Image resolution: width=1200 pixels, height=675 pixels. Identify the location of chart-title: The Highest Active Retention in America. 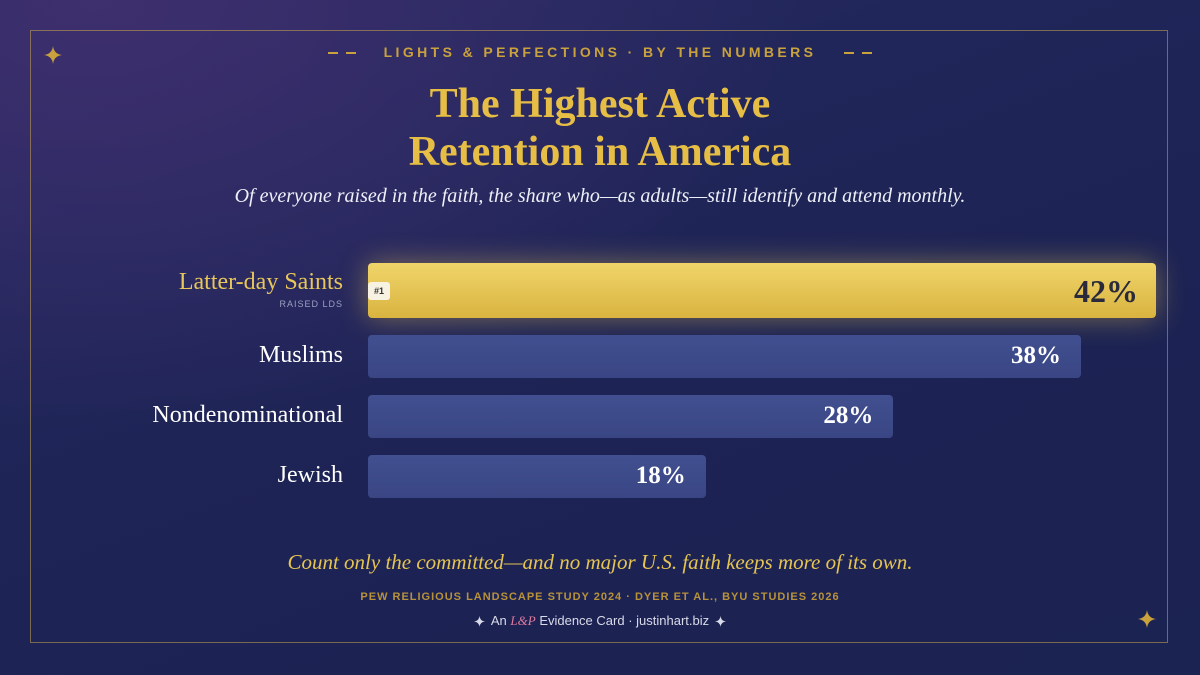
(600, 128).